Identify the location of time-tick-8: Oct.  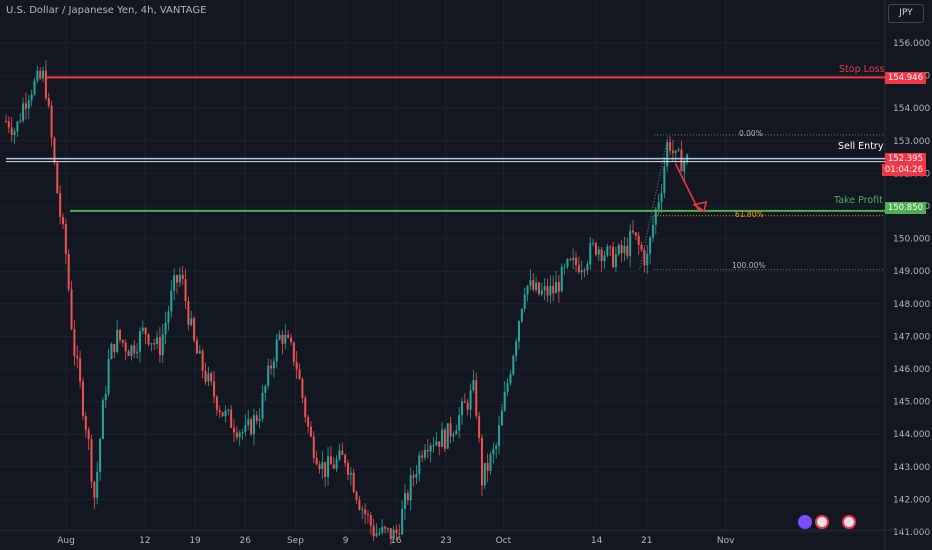
(504, 541).